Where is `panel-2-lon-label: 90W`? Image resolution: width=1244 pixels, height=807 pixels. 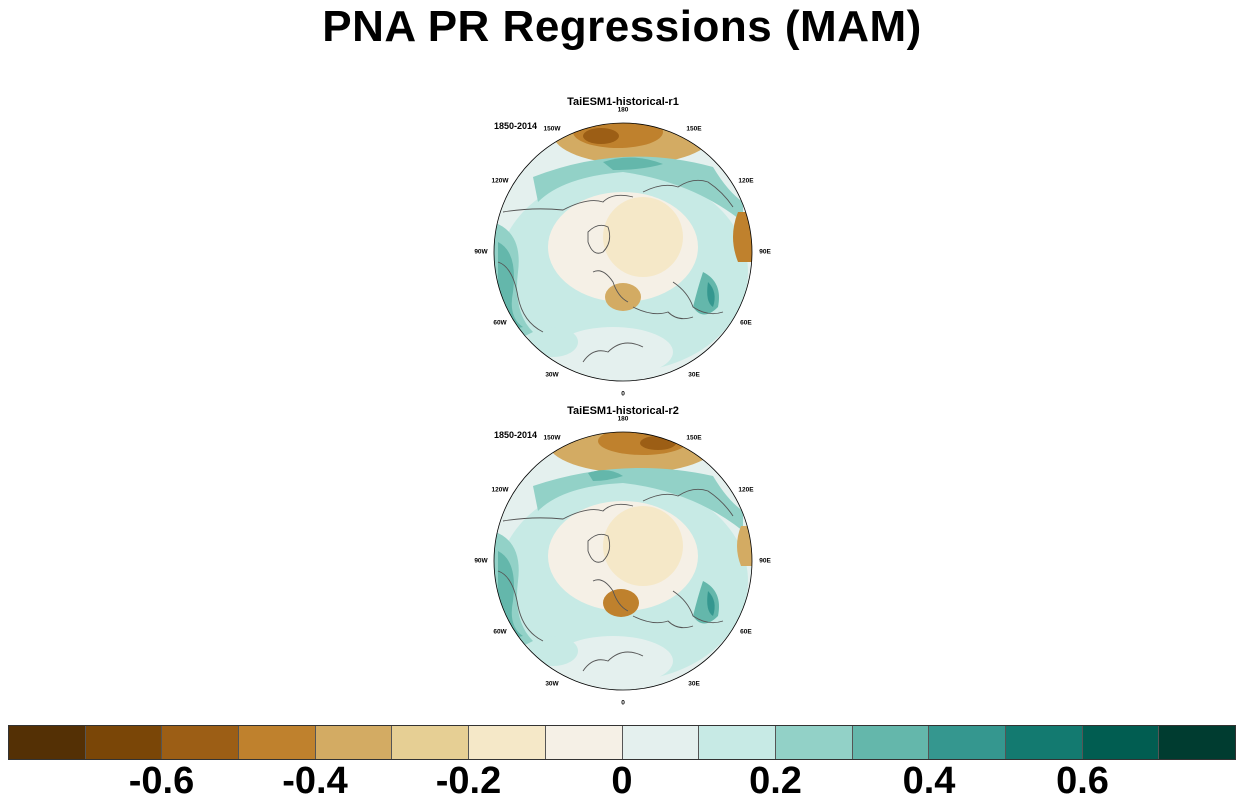
panel-2-lon-label: 90W is located at coordinates (481, 561).